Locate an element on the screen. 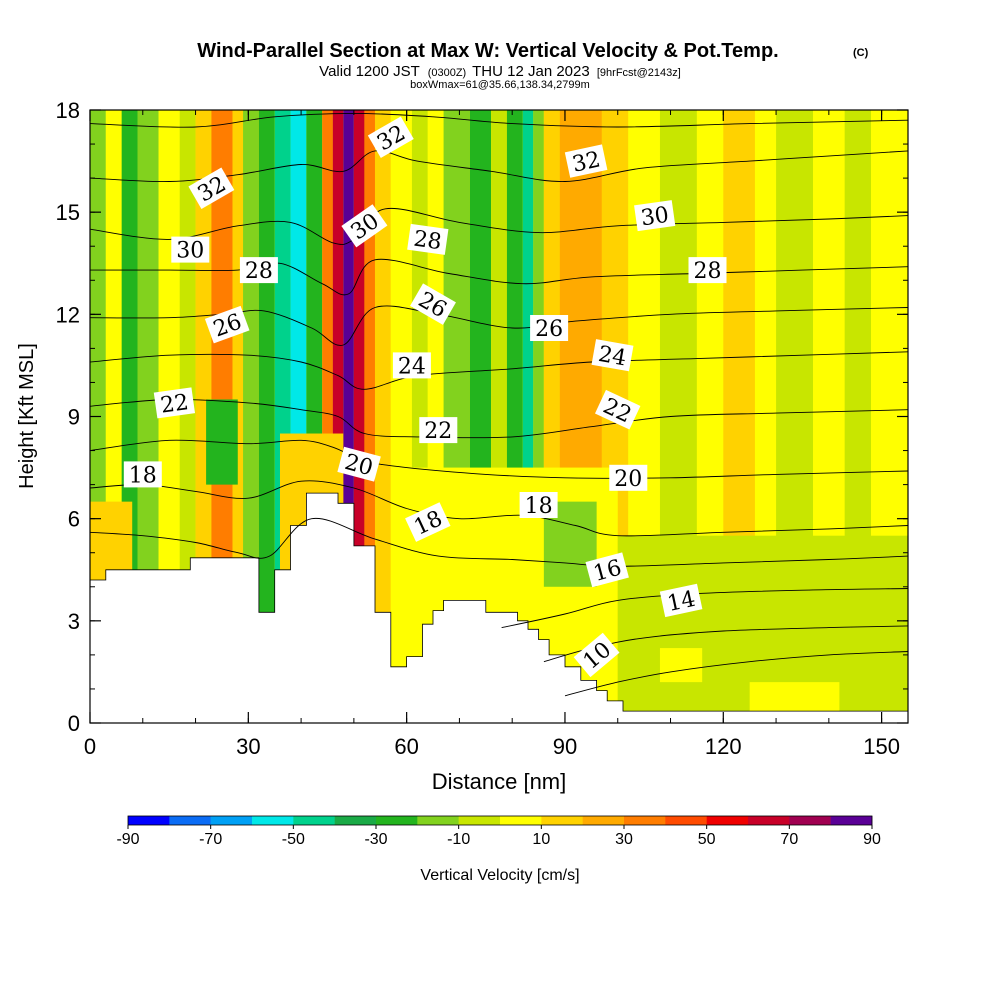  y-tick-label: 3 is located at coordinates (74, 621).